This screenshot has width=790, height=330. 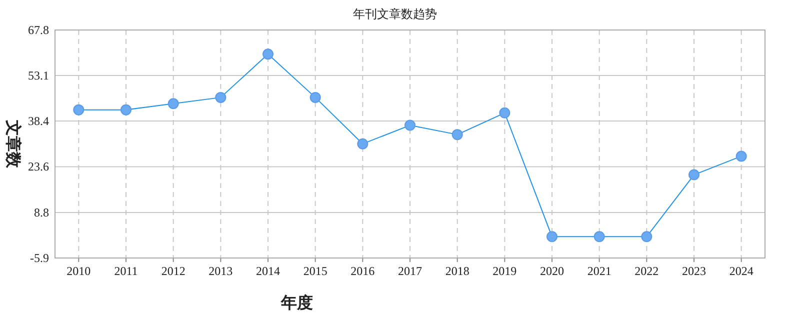 What do you see at coordinates (41, 213) in the screenshot?
I see `y-tick-label: 8.8` at bounding box center [41, 213].